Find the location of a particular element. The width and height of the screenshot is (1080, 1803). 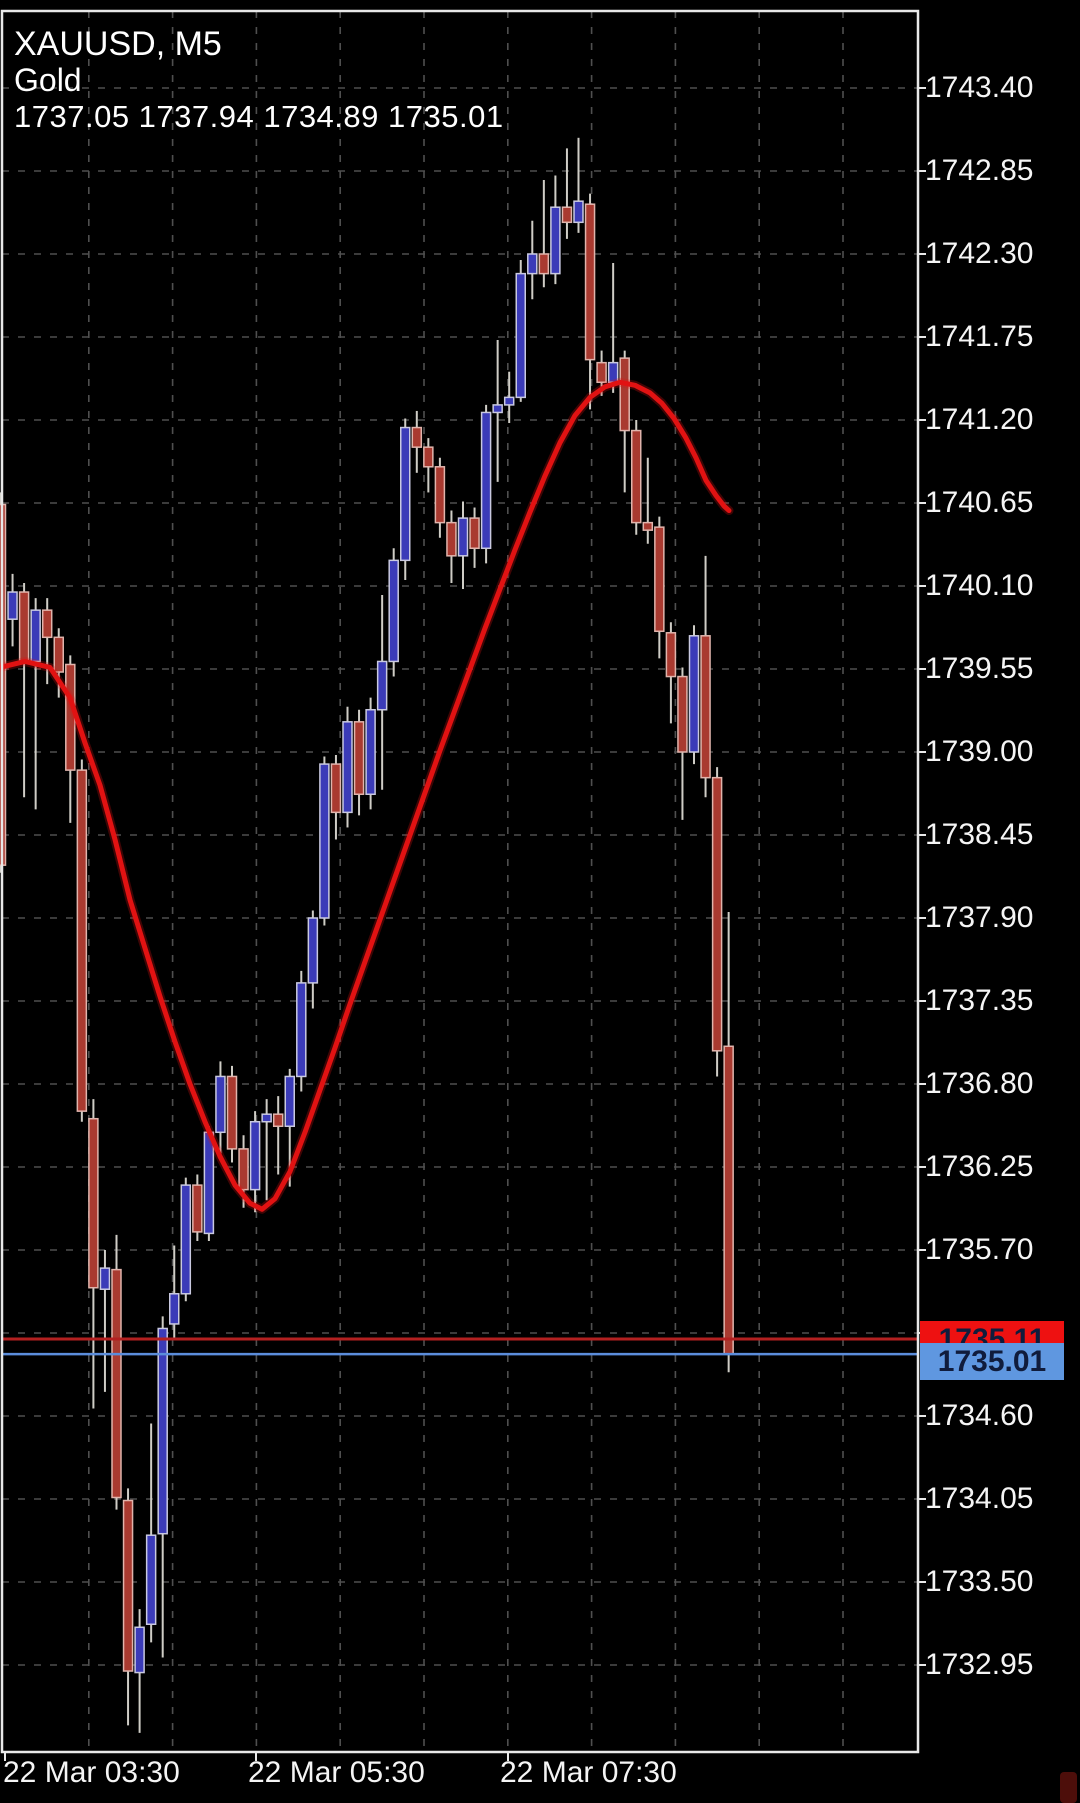

time-axis-label: 22 Mar 05:30 is located at coordinates (336, 1772).